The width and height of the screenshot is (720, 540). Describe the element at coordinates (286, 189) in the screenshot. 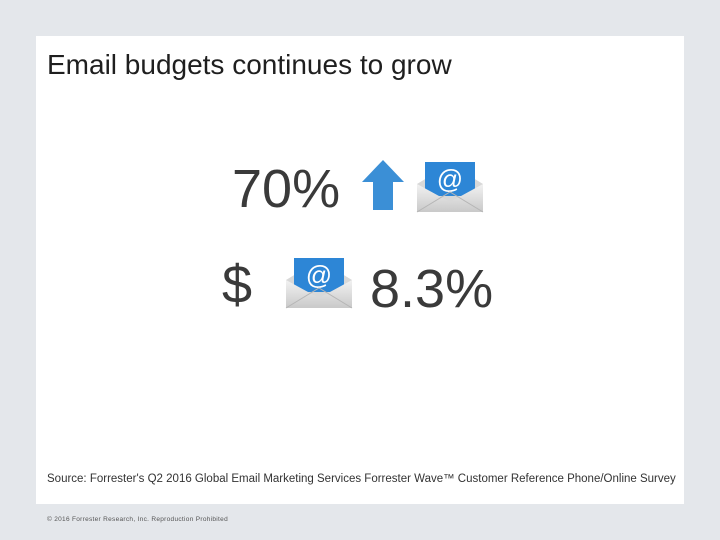

I see `stat-percent: 70%` at that location.